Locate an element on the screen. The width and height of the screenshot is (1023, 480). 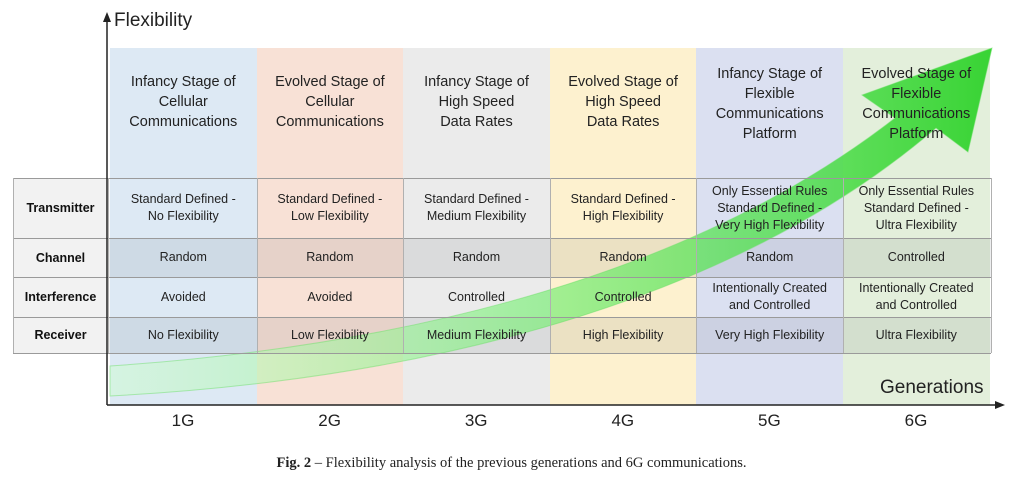
stage-title-3g: Infancy Stage of High Speed Data Rates is located at coordinates (476, 114).